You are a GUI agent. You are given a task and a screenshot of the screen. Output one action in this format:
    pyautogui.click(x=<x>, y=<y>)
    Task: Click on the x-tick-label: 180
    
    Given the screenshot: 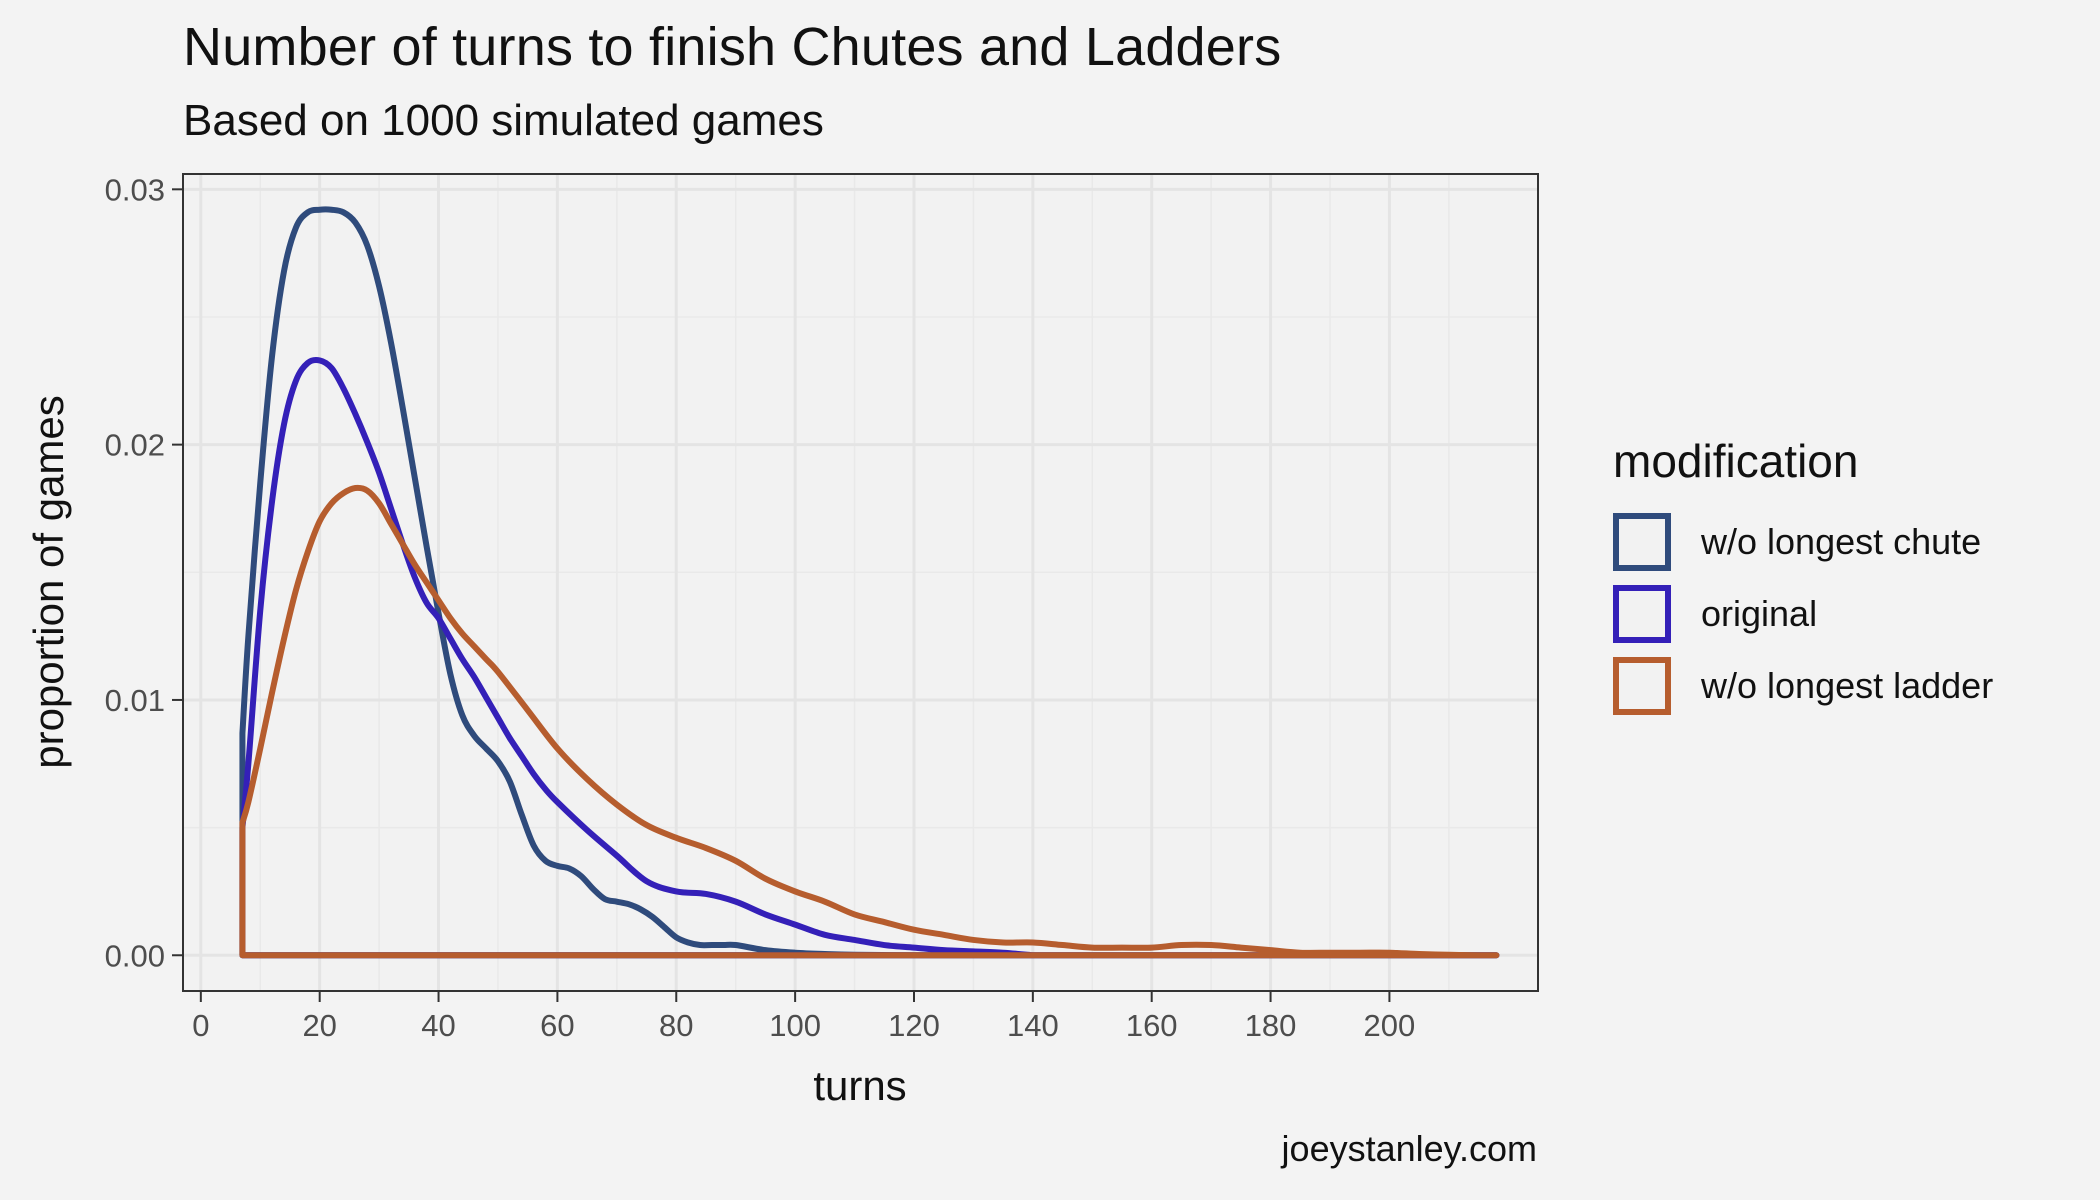 What is the action you would take?
    pyautogui.click(x=1271, y=1025)
    